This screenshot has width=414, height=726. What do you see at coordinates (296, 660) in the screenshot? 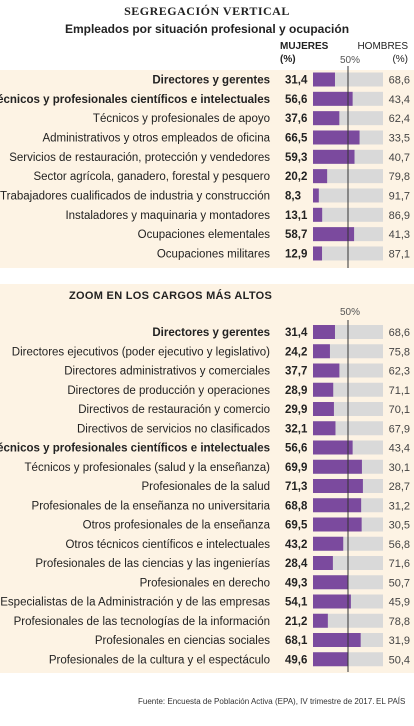
I see `zoom-women-value: 49,6` at bounding box center [296, 660].